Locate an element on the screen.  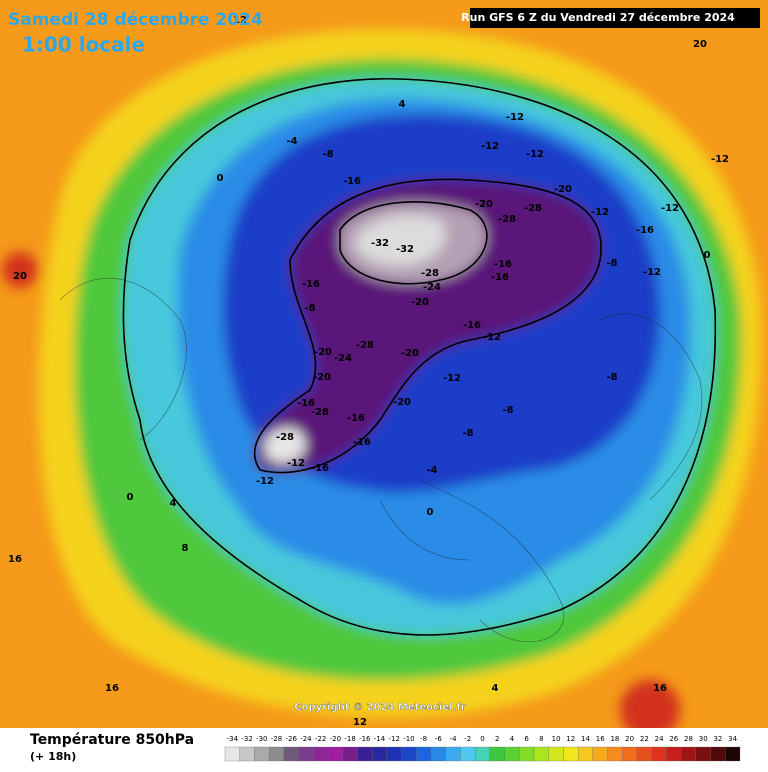
colorbar-label: -4 is located at coordinates (454, 739).